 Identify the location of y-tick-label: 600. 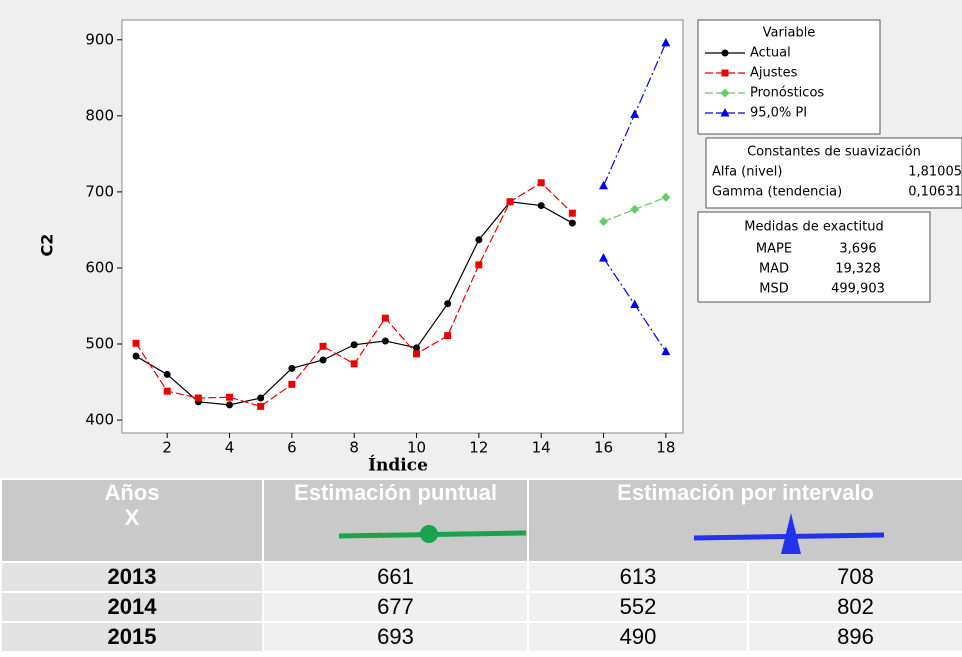
(99, 267).